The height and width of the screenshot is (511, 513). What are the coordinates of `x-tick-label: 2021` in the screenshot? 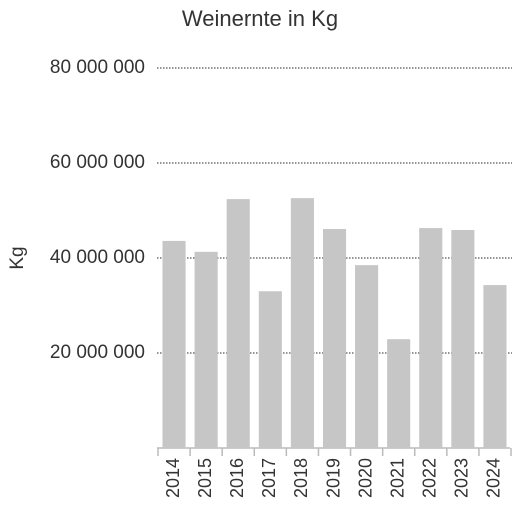 It's located at (397, 478).